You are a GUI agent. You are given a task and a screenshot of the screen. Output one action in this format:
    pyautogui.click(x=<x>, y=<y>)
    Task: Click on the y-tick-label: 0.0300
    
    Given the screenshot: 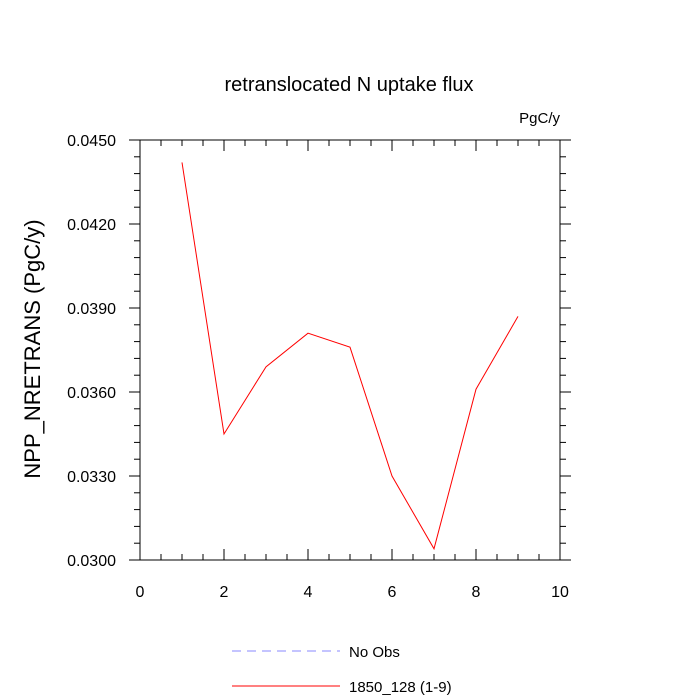 What is the action you would take?
    pyautogui.click(x=91, y=561)
    